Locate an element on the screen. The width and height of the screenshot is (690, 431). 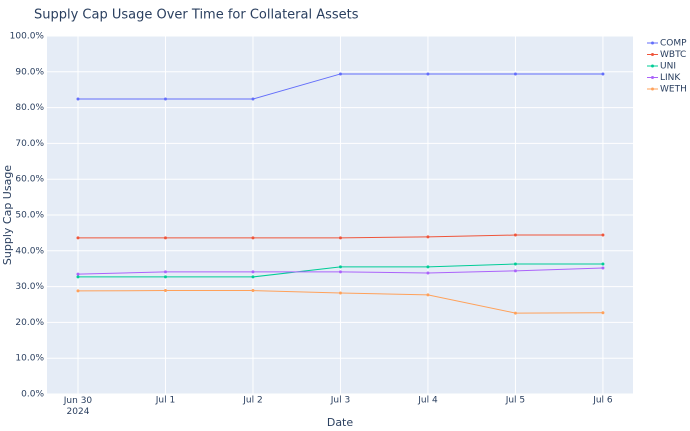
x-tick-label: Jul 5 is located at coordinates (515, 401).